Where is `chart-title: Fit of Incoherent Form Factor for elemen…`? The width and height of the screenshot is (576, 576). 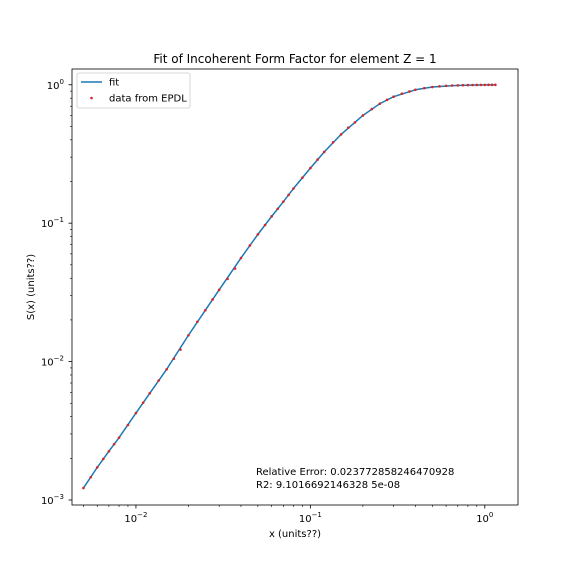 chart-title: Fit of Incoherent Form Factor for elemen… is located at coordinates (294, 59).